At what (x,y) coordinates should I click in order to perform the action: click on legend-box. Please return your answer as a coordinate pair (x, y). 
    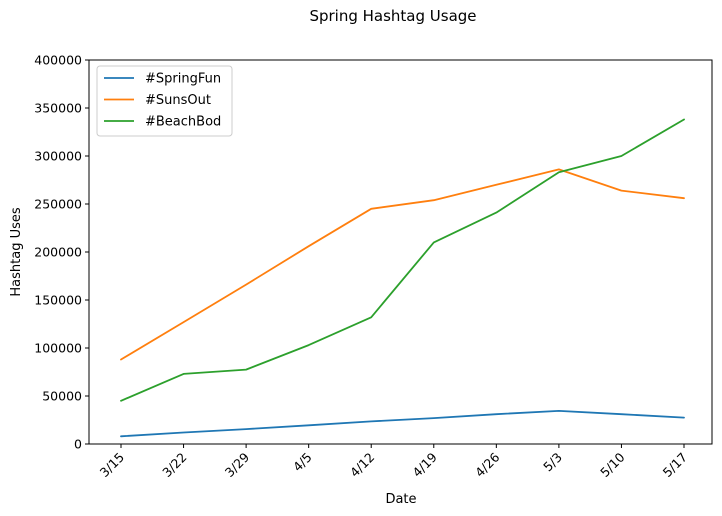
    Looking at the image, I should click on (164, 101).